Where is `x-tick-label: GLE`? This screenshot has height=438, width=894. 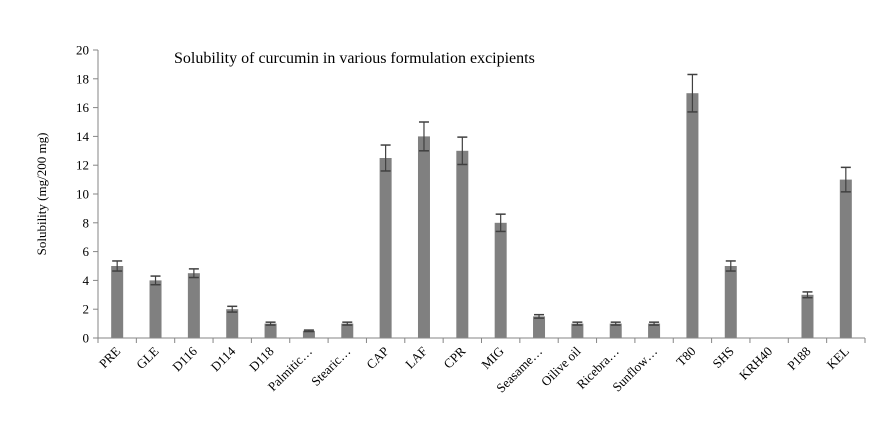 x-tick-label: GLE is located at coordinates (147, 357).